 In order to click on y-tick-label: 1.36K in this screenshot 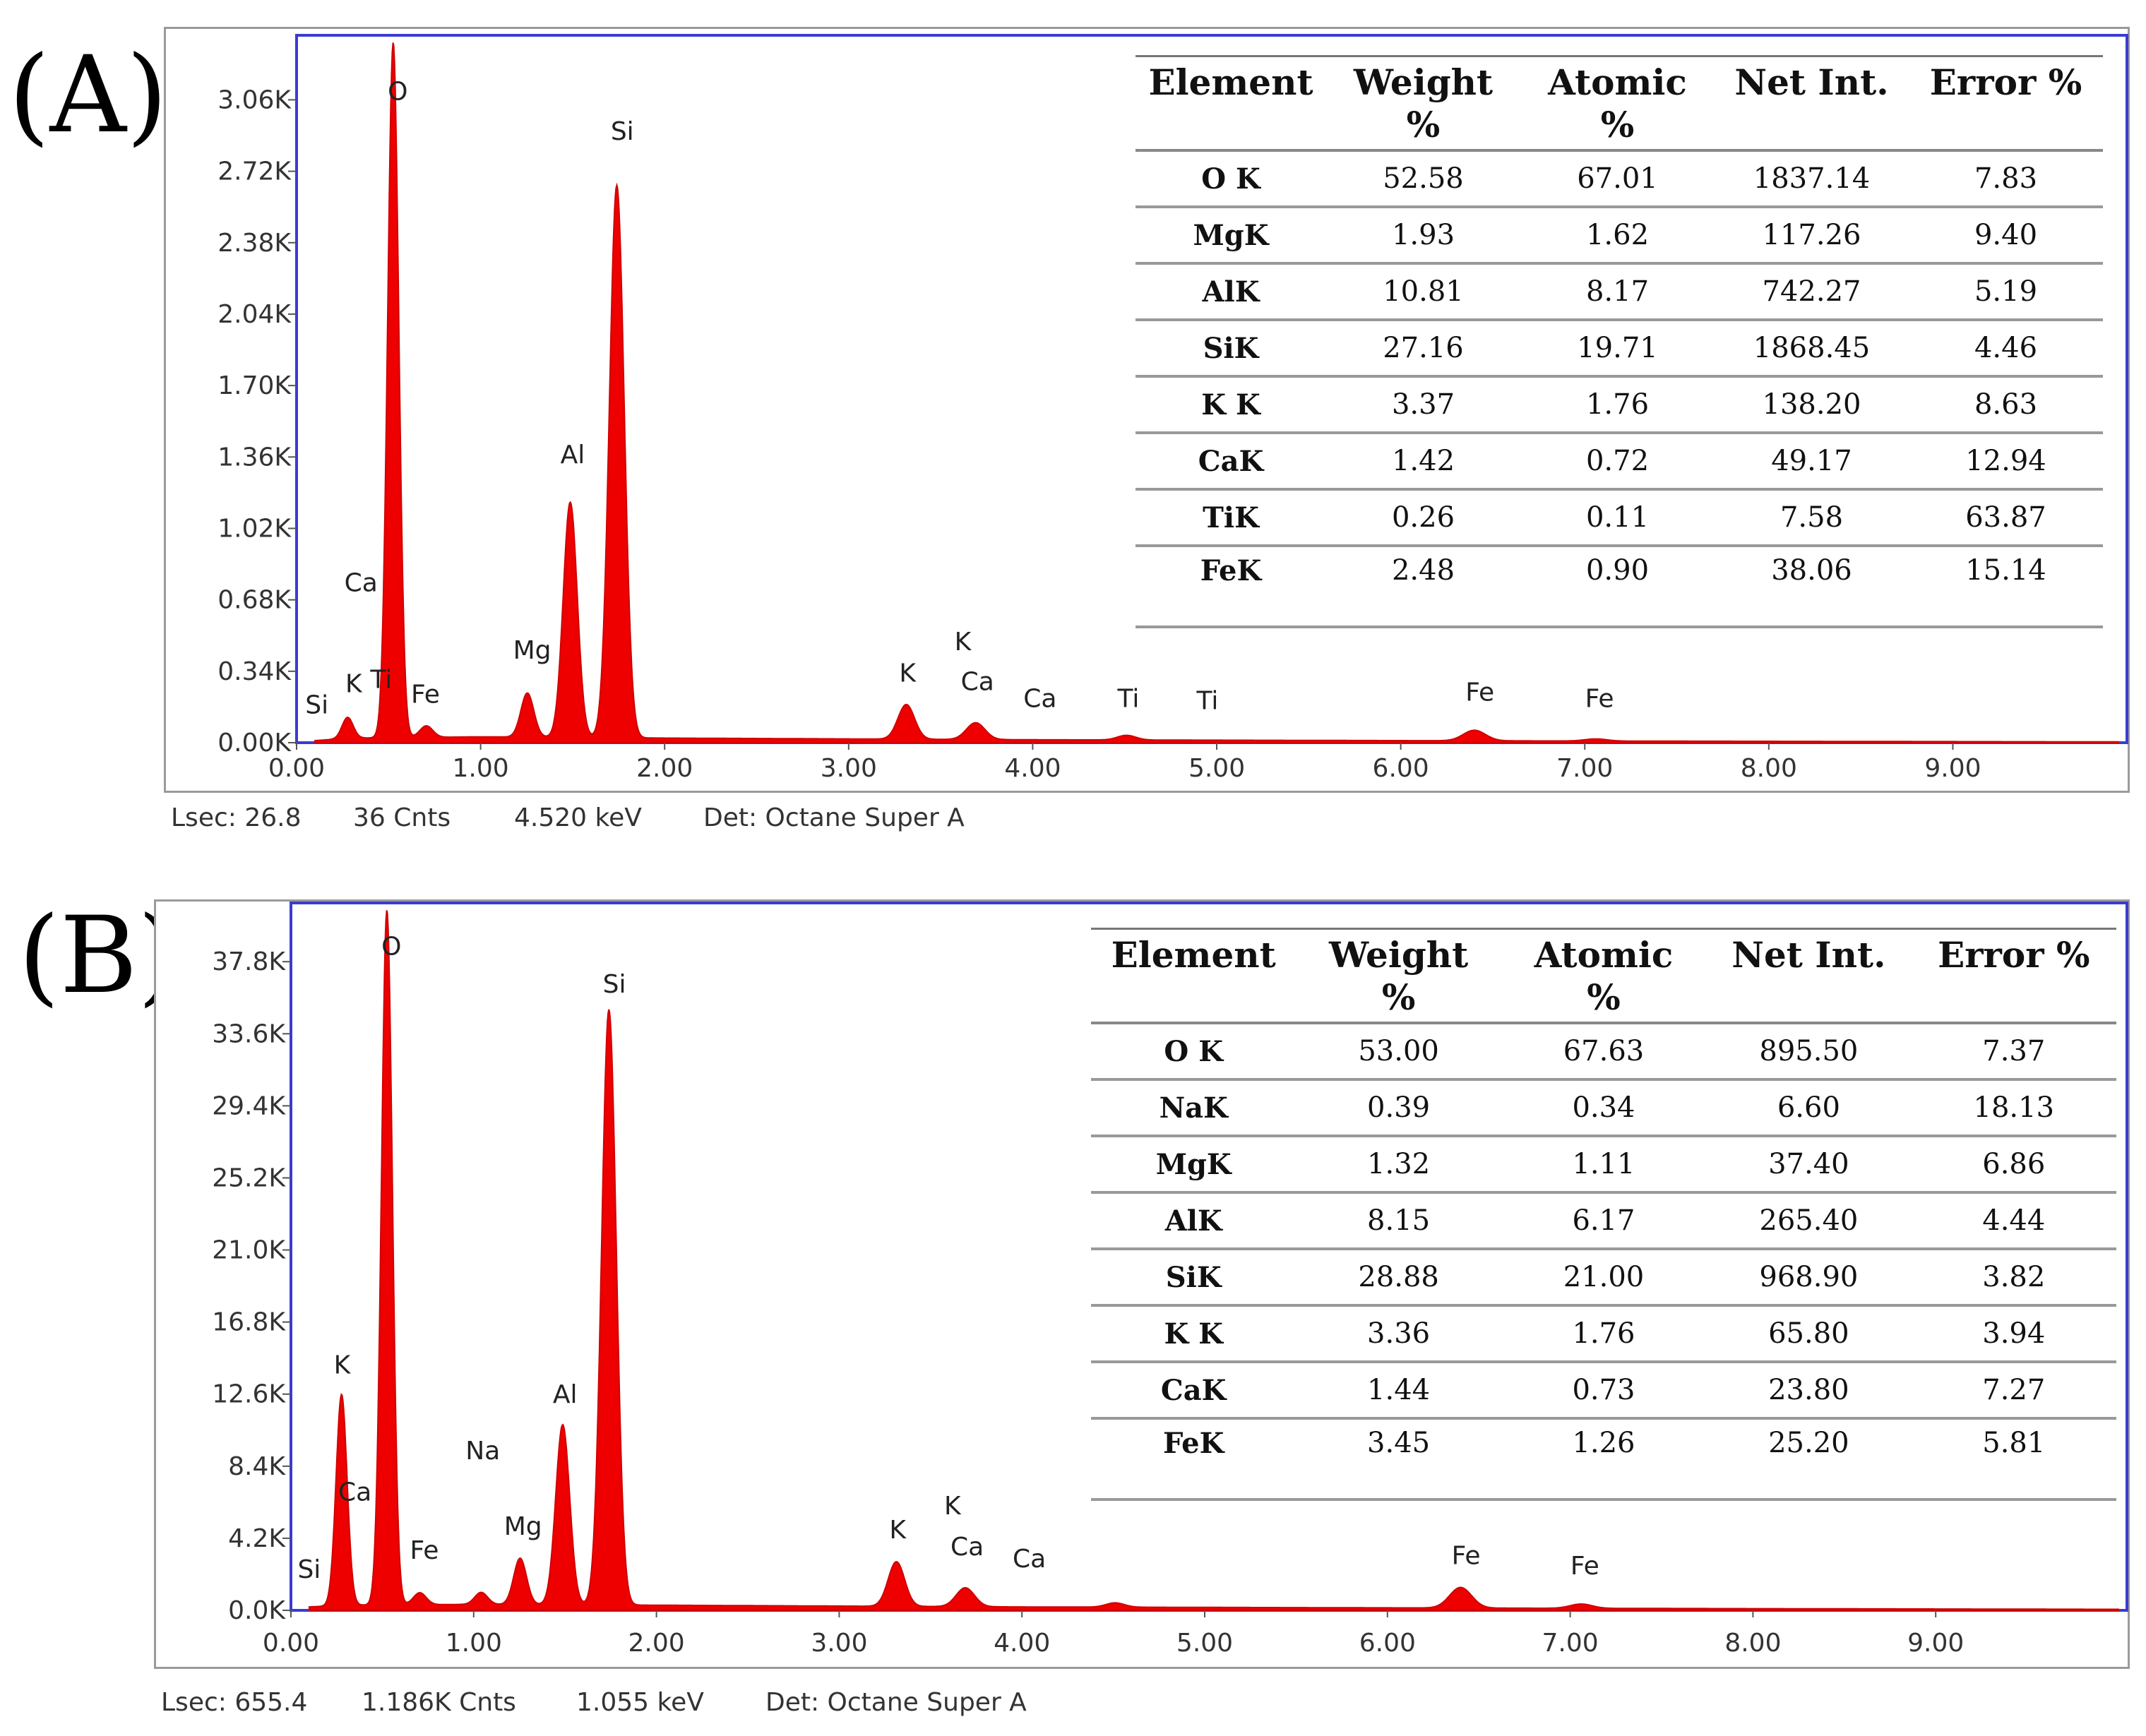, I will do `click(254, 457)`.